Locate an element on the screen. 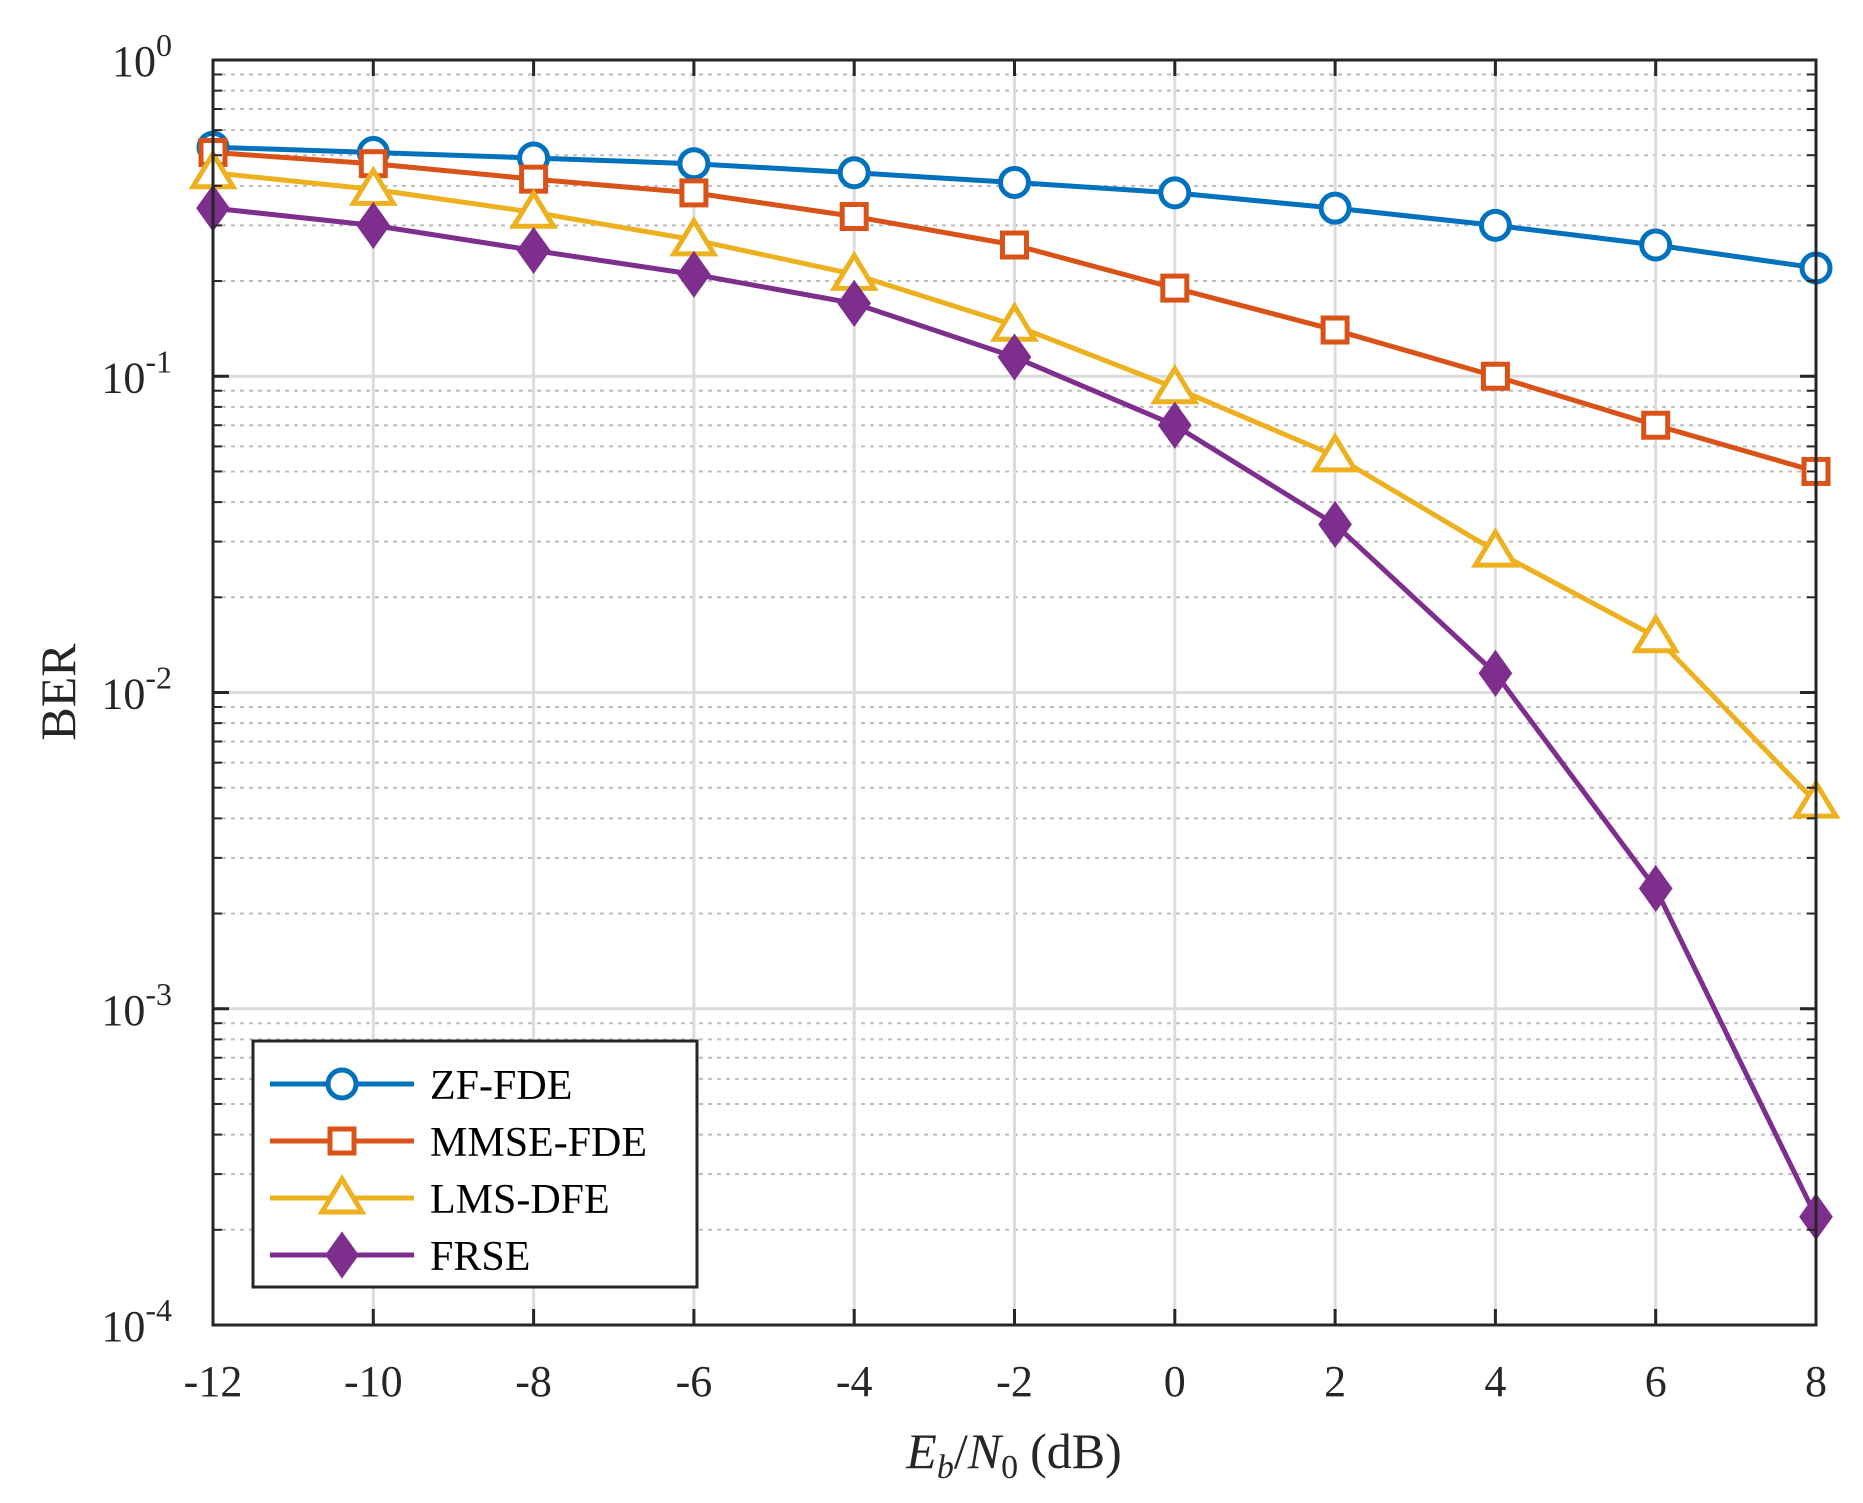  y-tick-labels: 10⁻⁴ 10⁻³ 10⁻² 10⁻¹ 10⁰ is located at coordinates (136, 689).